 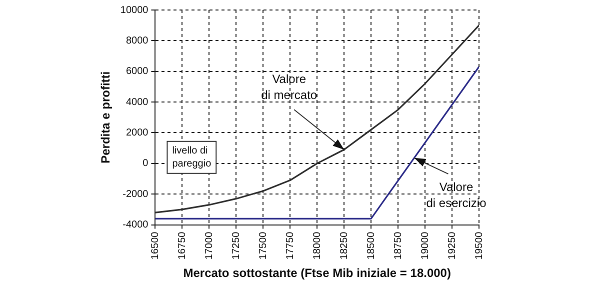 I want to click on y-tick-label: -2000, so click(x=135, y=194).